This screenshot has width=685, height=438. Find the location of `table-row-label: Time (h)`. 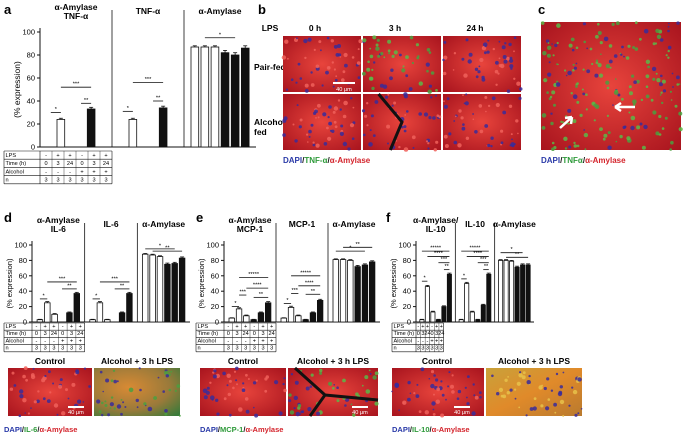

table-row-label: Time (h) is located at coordinates (16, 164).